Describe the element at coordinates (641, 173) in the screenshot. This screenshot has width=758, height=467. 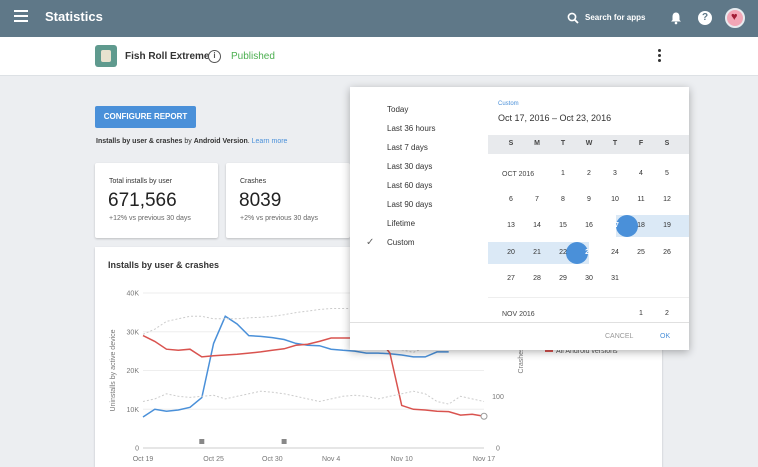
I see `calendar-day: 4` at that location.